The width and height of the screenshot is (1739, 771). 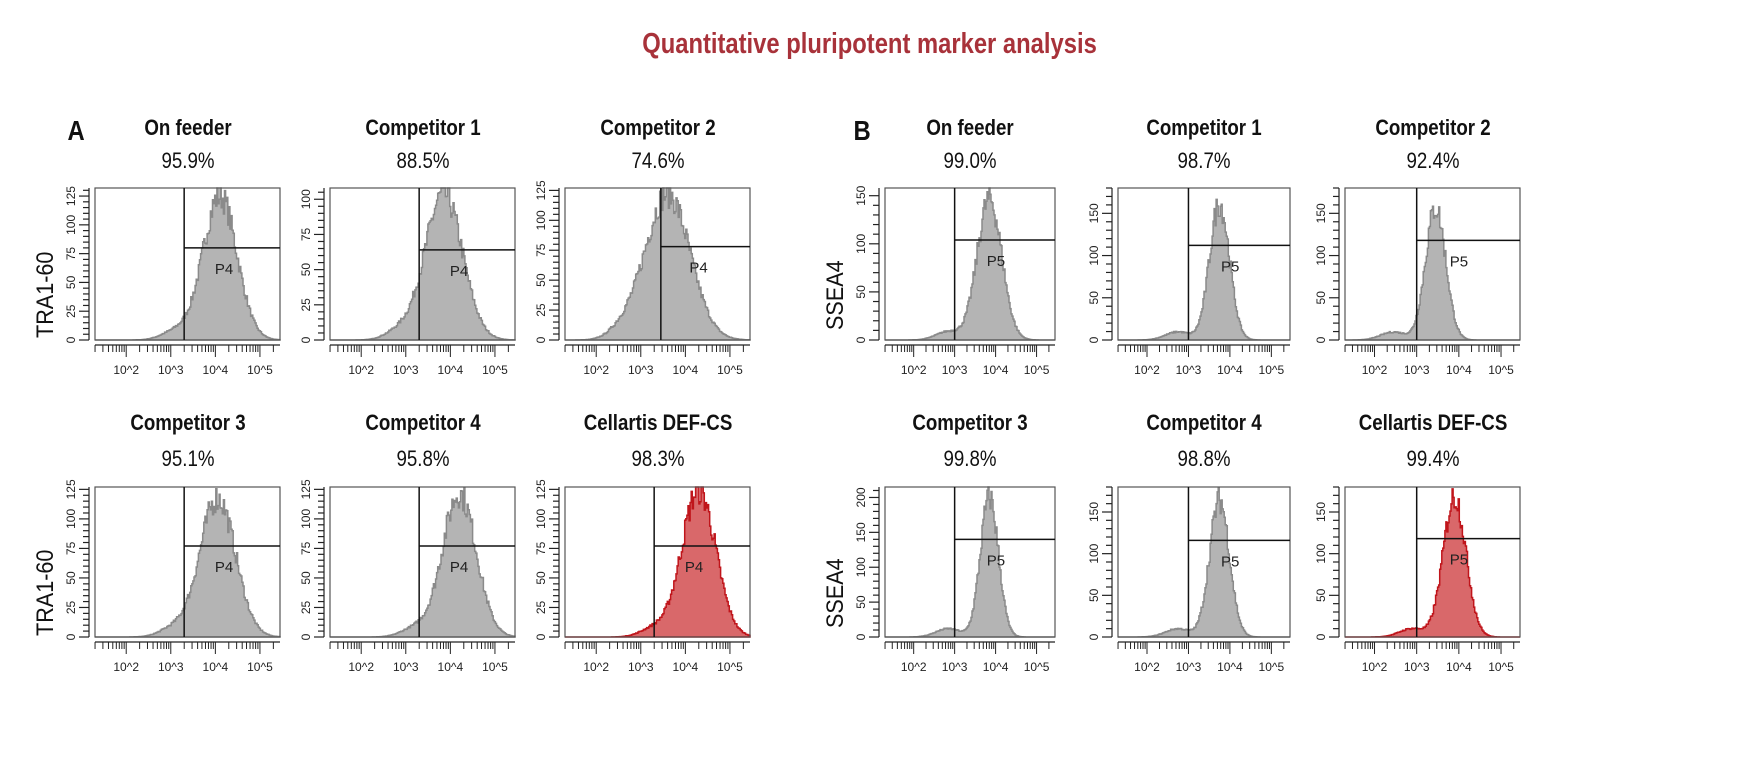 What do you see at coordinates (422, 160) in the screenshot?
I see `panel-percent: 88.5%` at bounding box center [422, 160].